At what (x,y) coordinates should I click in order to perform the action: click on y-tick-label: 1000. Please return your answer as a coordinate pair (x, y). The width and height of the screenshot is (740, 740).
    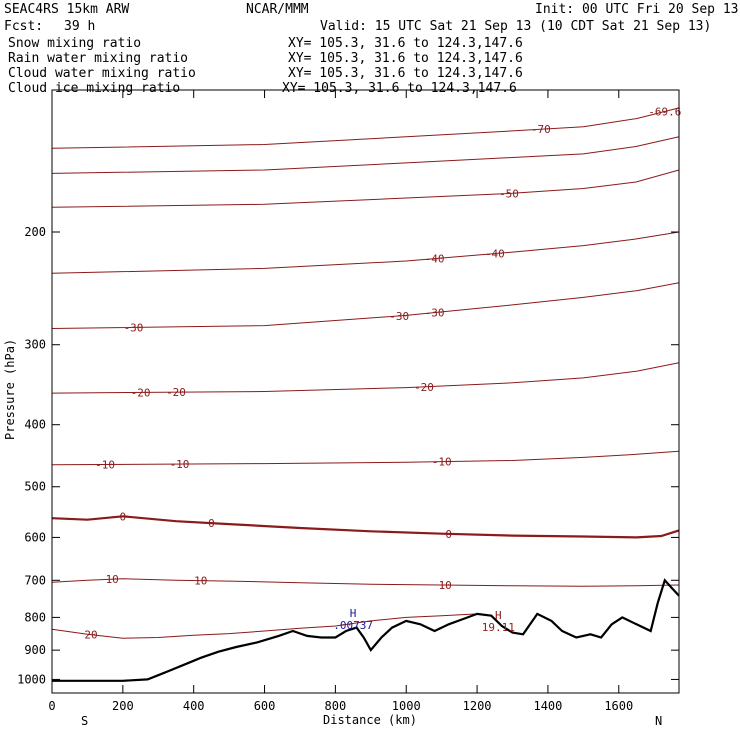
    Looking at the image, I should click on (31, 679).